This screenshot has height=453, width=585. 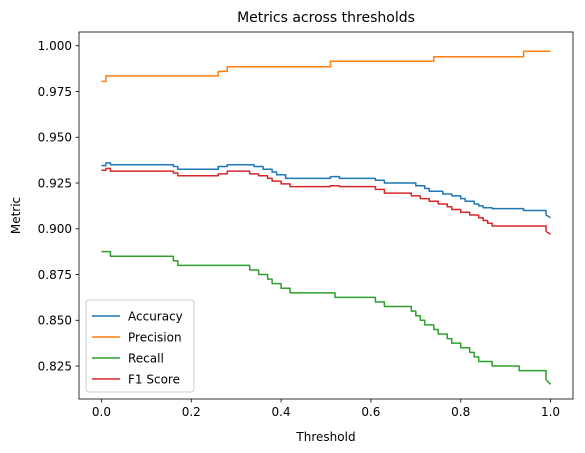 What do you see at coordinates (370, 412) in the screenshot?
I see `x-tick-label: 0.6` at bounding box center [370, 412].